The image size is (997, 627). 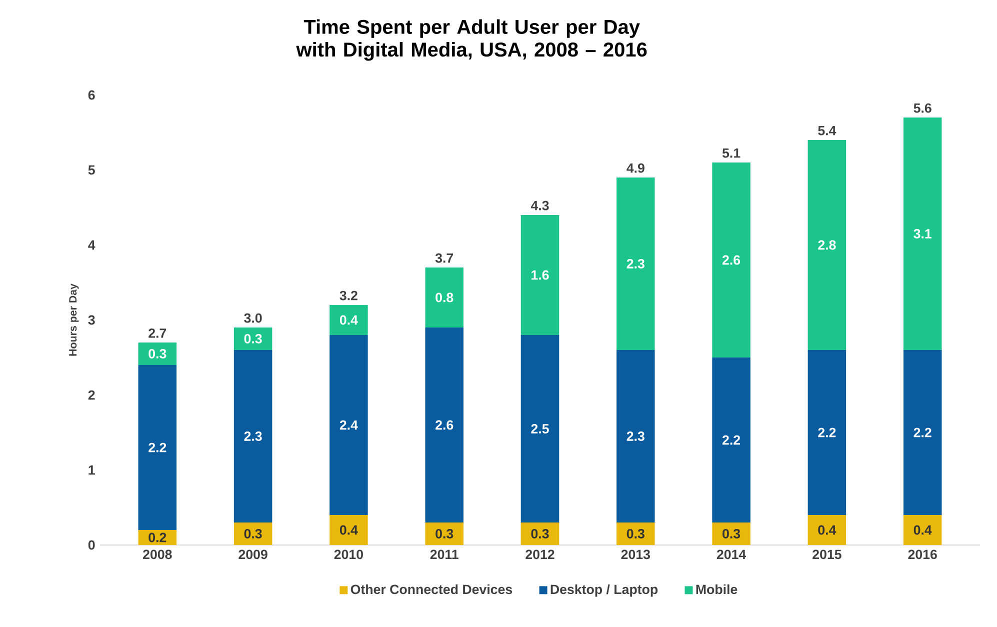 I want to click on y-tick-label: 0, so click(x=91, y=545).